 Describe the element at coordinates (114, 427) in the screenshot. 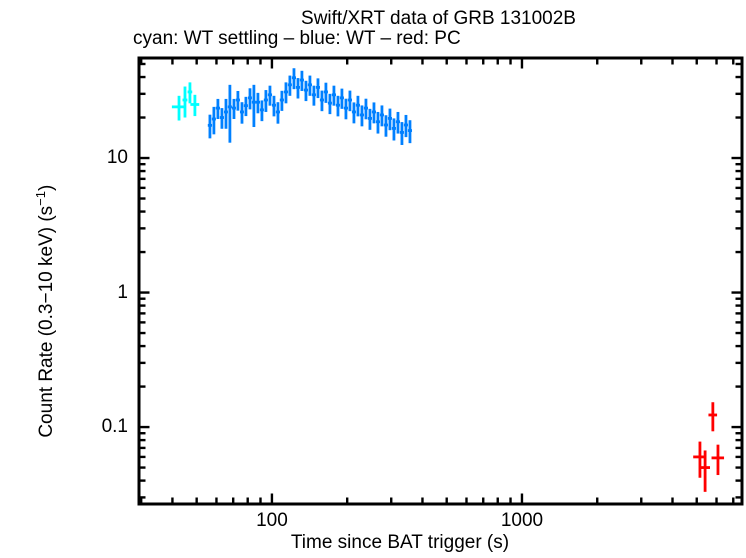

I see `y-tick-label-0.1: 0.1` at that location.